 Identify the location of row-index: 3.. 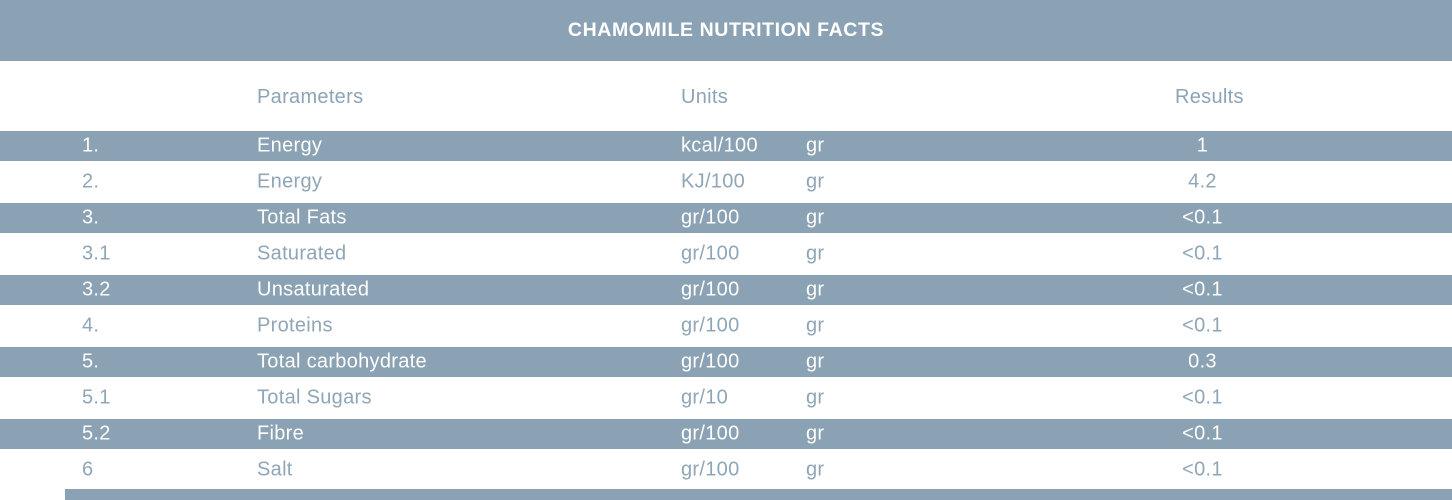
(91, 217).